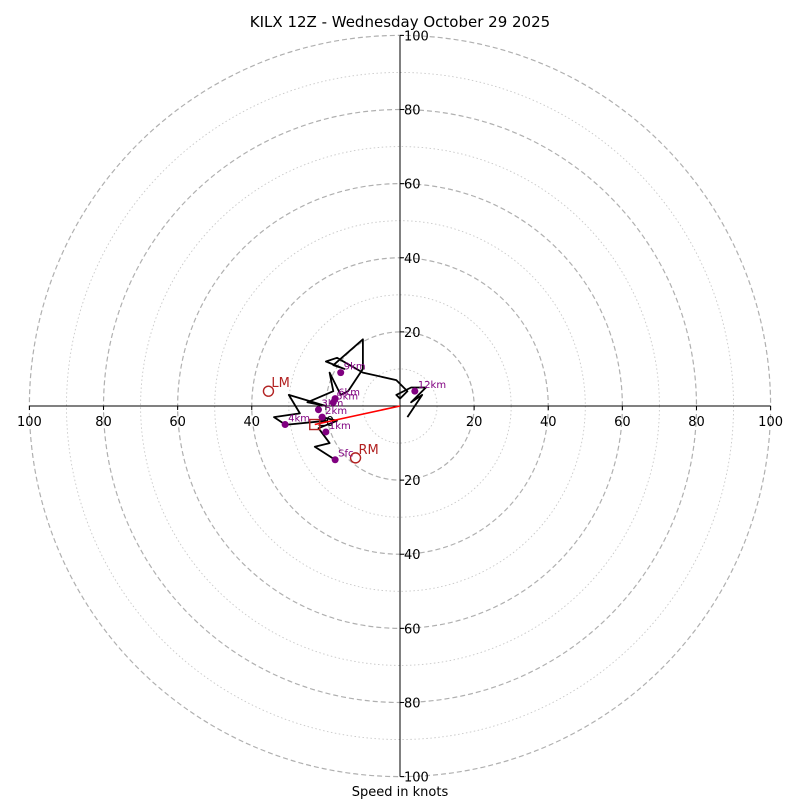  I want to click on height-label-2km: 2km, so click(336, 411).